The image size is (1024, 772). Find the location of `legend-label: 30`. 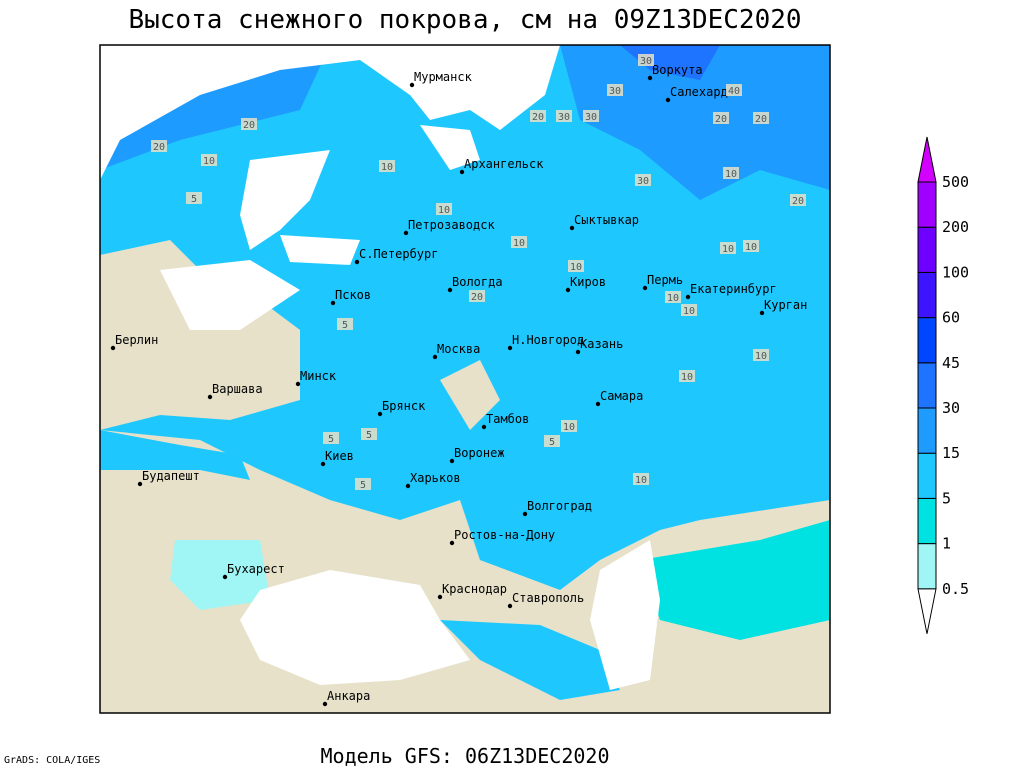

legend-label: 30 is located at coordinates (951, 408).